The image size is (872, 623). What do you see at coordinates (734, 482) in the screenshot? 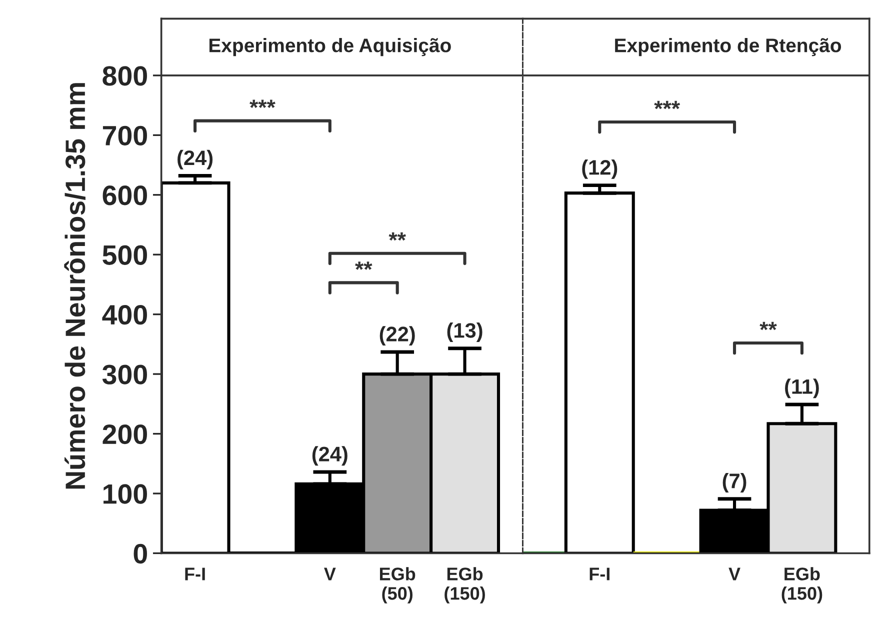
I see `annotation: (7)` at bounding box center [734, 482].